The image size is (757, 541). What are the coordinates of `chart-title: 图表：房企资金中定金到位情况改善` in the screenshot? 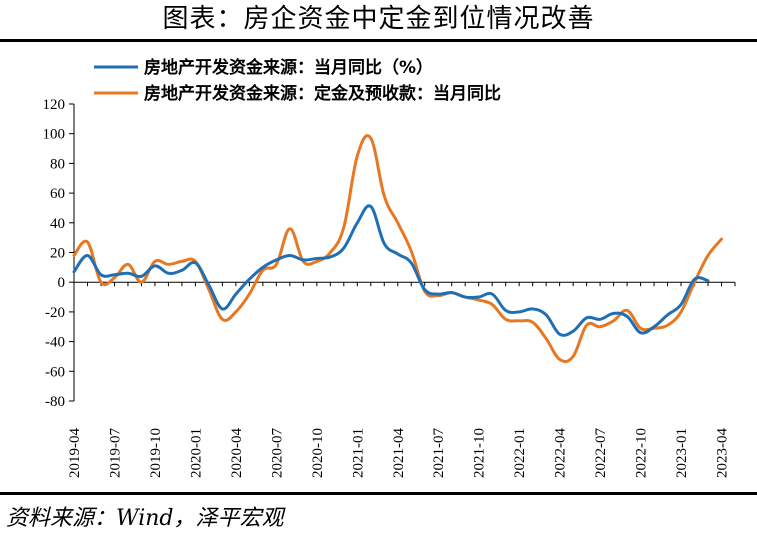 It's located at (378, 19).